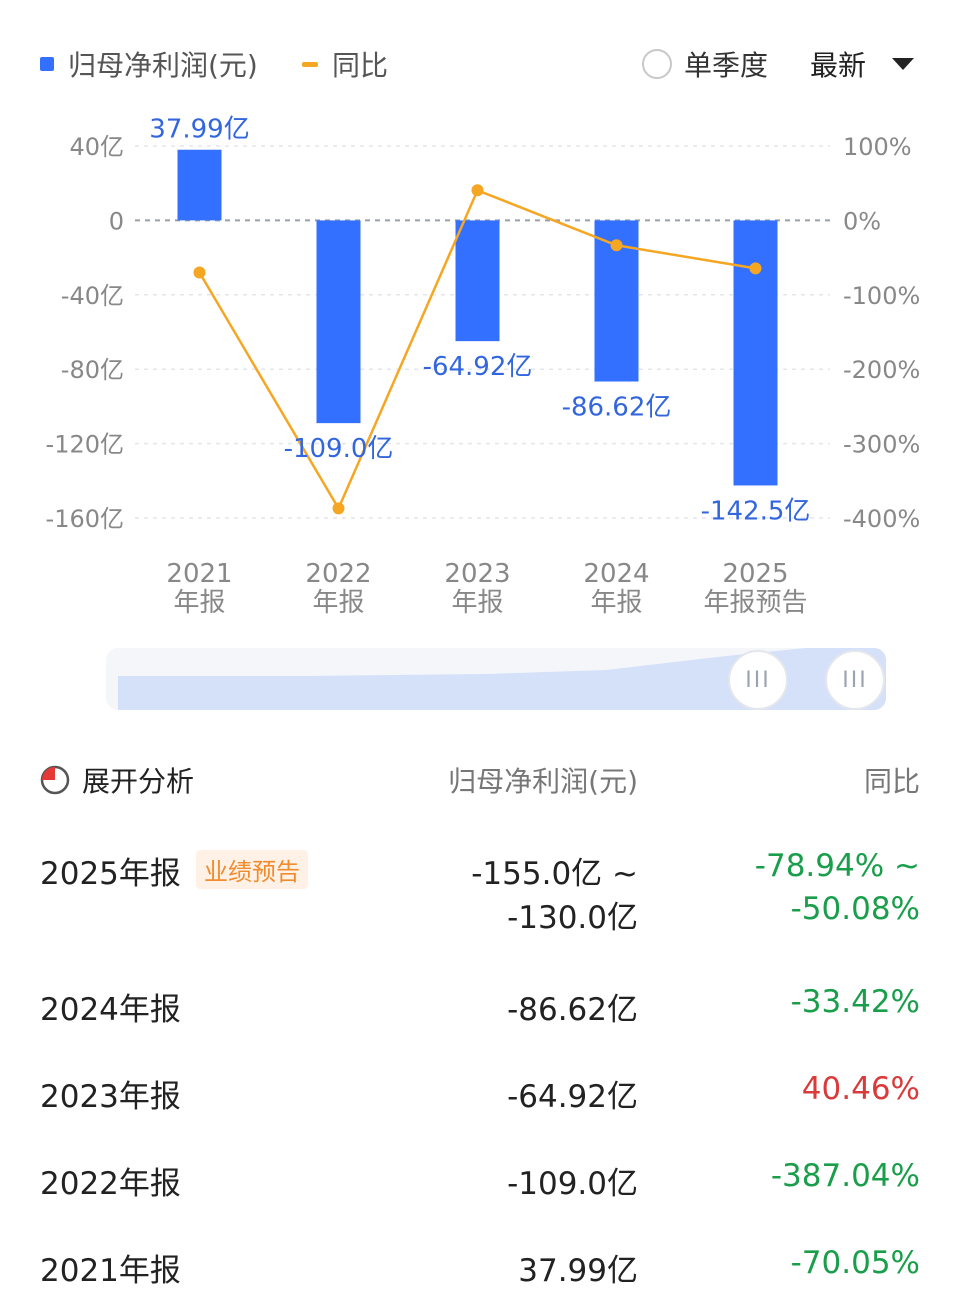 The width and height of the screenshot is (960, 1302). Describe the element at coordinates (903, 64) in the screenshot. I see `chevron-down-icon` at that location.